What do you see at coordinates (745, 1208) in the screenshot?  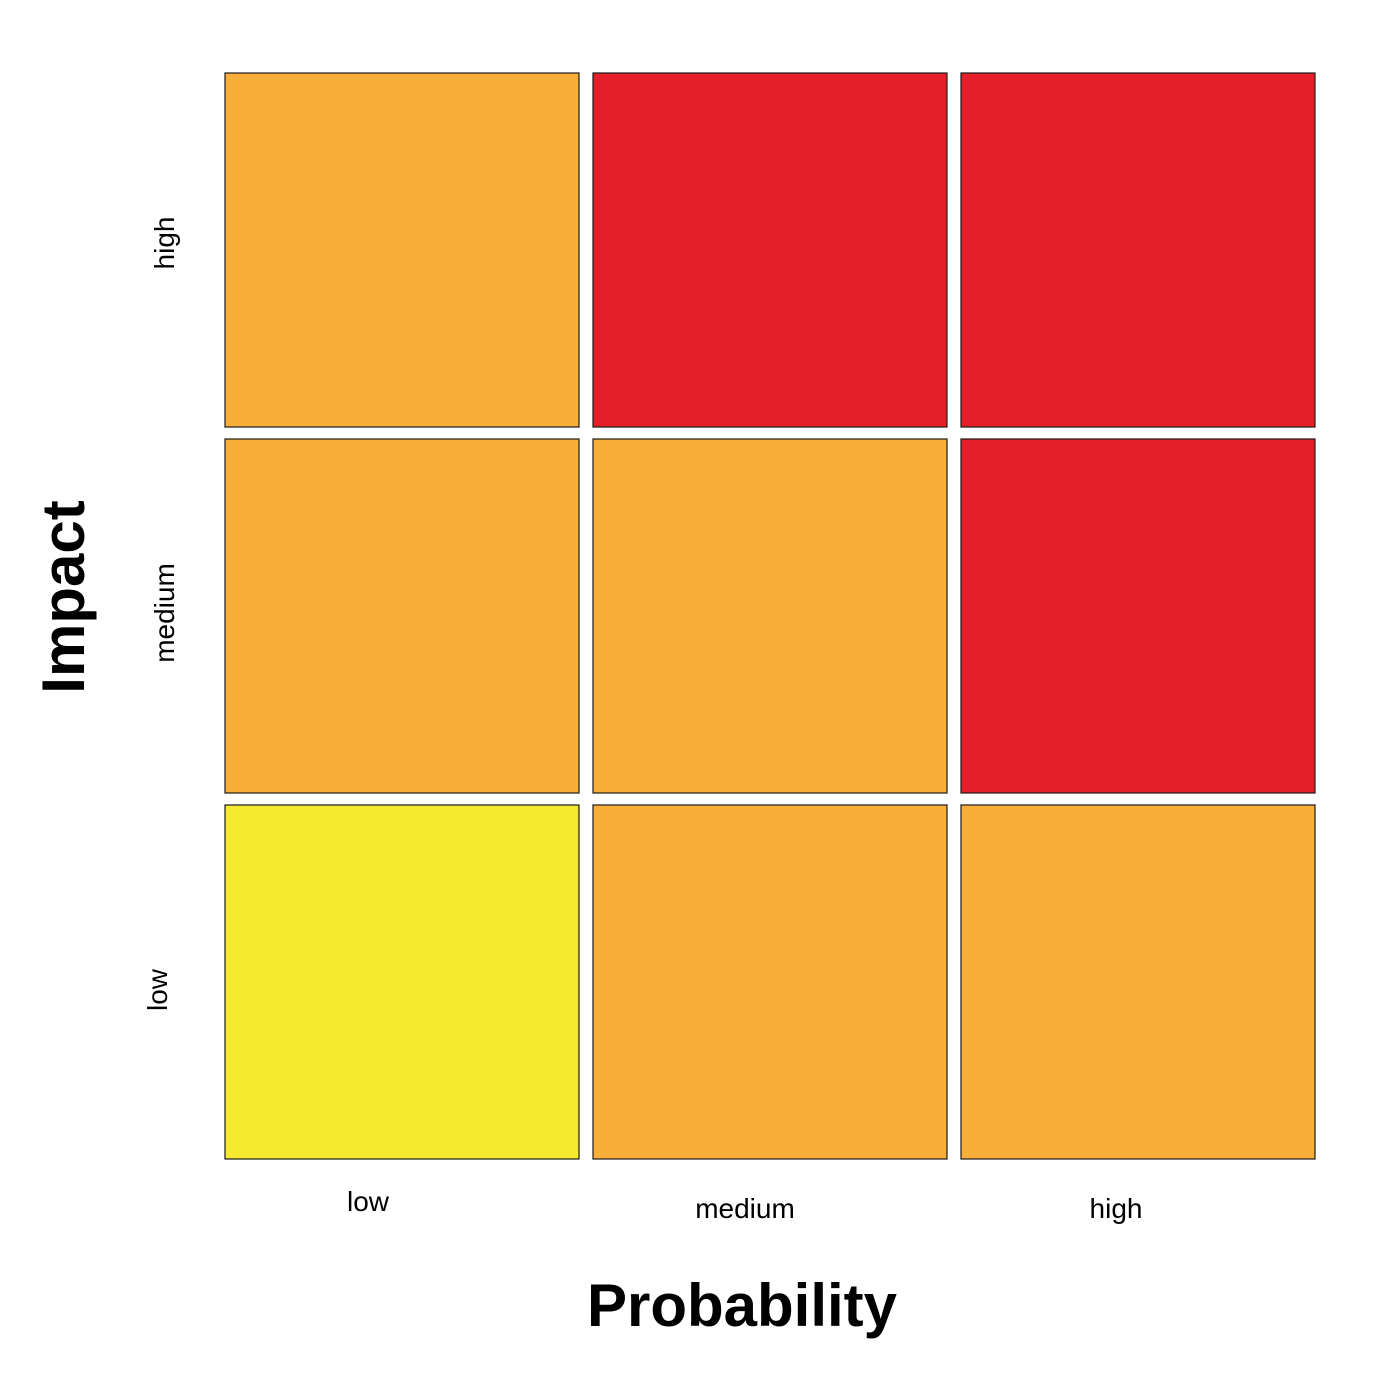 I see `x-tick-label-medium: medium` at bounding box center [745, 1208].